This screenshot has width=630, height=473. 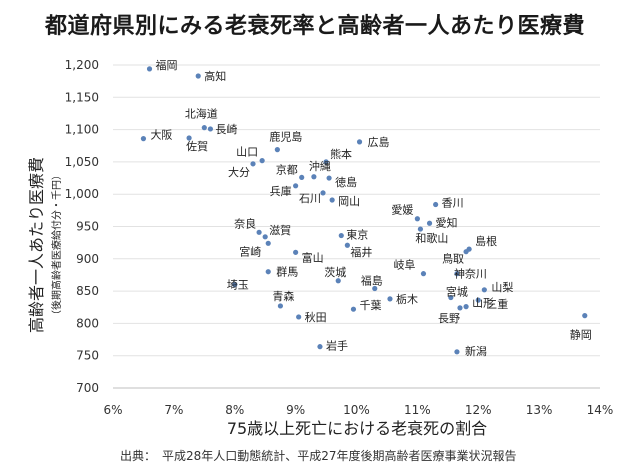 What do you see at coordinates (250, 251) in the screenshot?
I see `point-label: 宮崎` at bounding box center [250, 251].